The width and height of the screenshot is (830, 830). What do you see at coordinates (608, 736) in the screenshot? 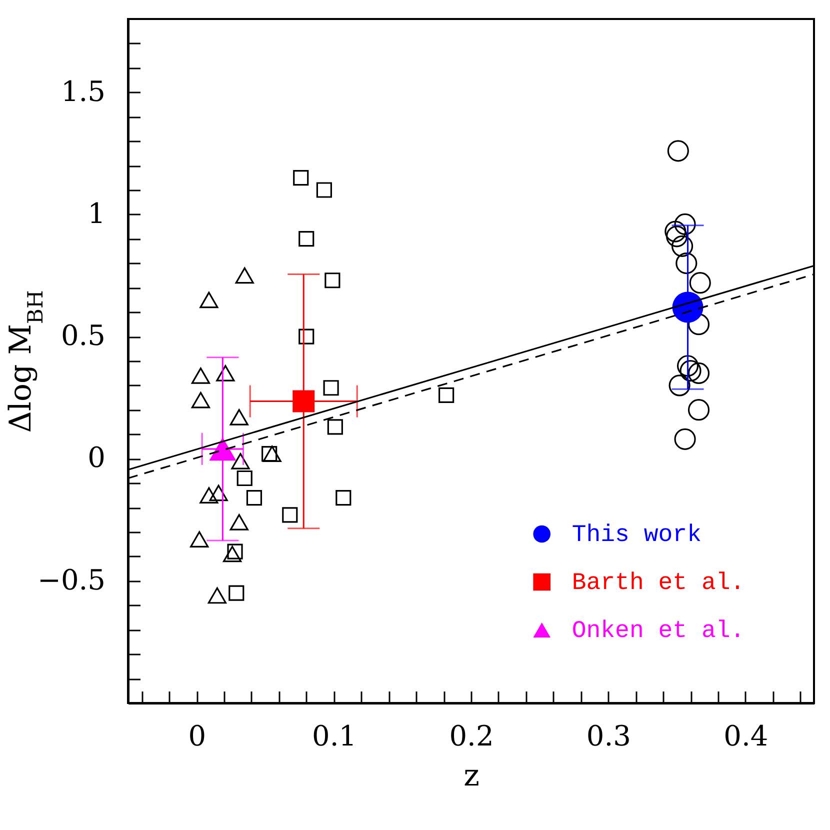
I see `x-tick-label: 0.3` at bounding box center [608, 736].